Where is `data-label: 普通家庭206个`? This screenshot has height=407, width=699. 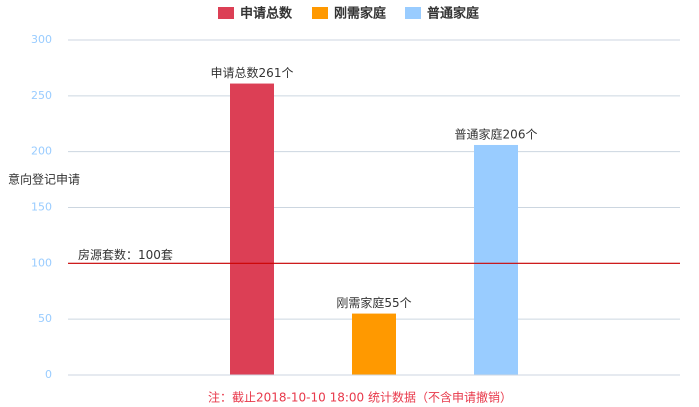
data-label: 普通家庭206个 is located at coordinates (496, 133).